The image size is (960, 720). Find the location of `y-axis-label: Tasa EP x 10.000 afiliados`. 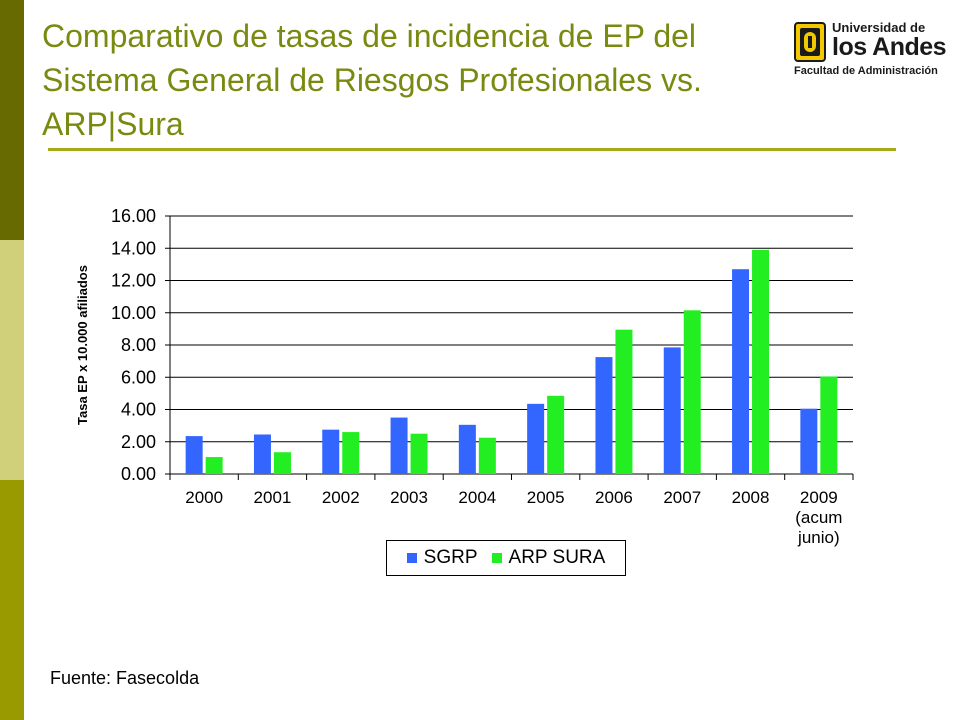

y-axis-label: Tasa EP x 10.000 afiliados is located at coordinates (82, 345).